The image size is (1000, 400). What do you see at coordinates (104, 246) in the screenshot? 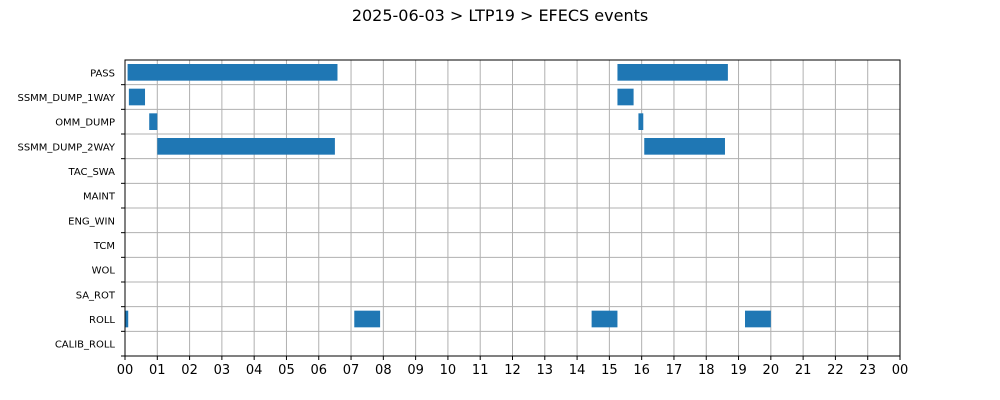
I see `y-tick-label: TCM` at bounding box center [104, 246].